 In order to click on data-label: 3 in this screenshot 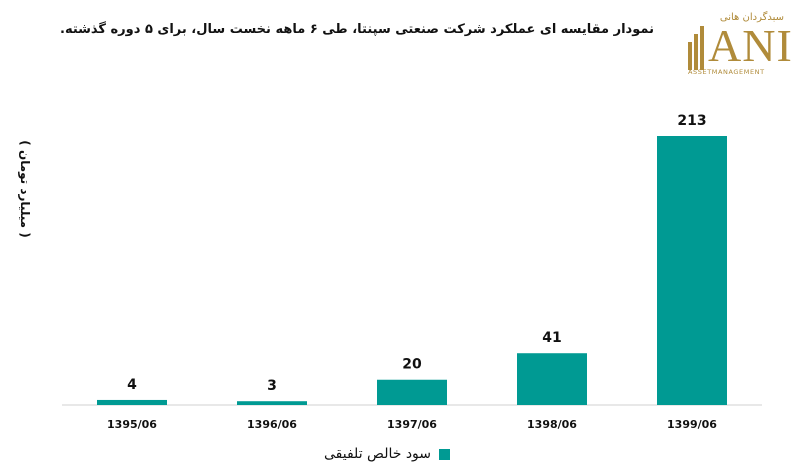, I will do `click(272, 386)`.